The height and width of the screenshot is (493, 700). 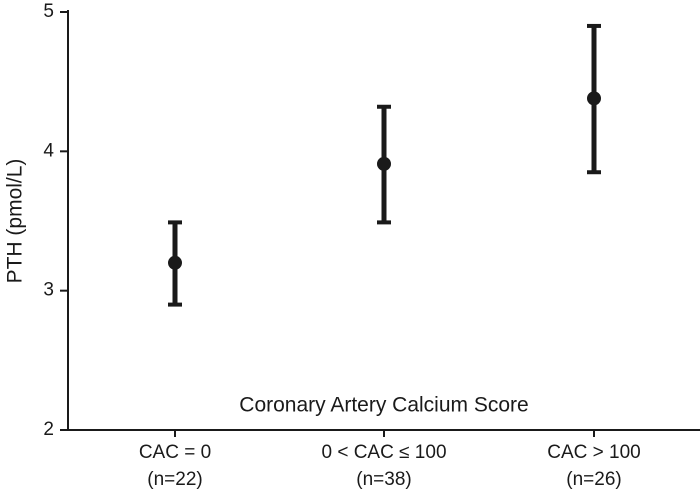 I want to click on x-tick-count: (n=38), so click(x=383, y=479).